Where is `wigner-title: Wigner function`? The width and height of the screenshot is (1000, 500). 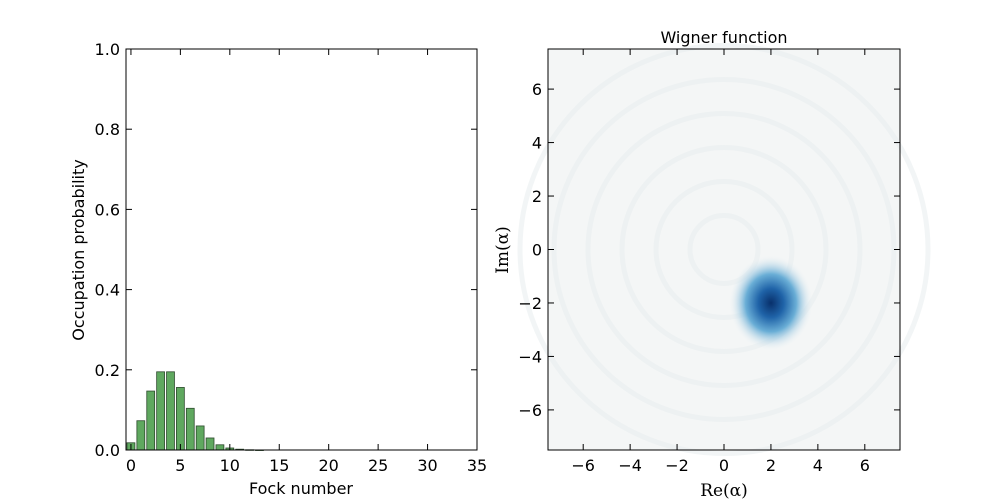
wigner-title: Wigner function is located at coordinates (723, 37).